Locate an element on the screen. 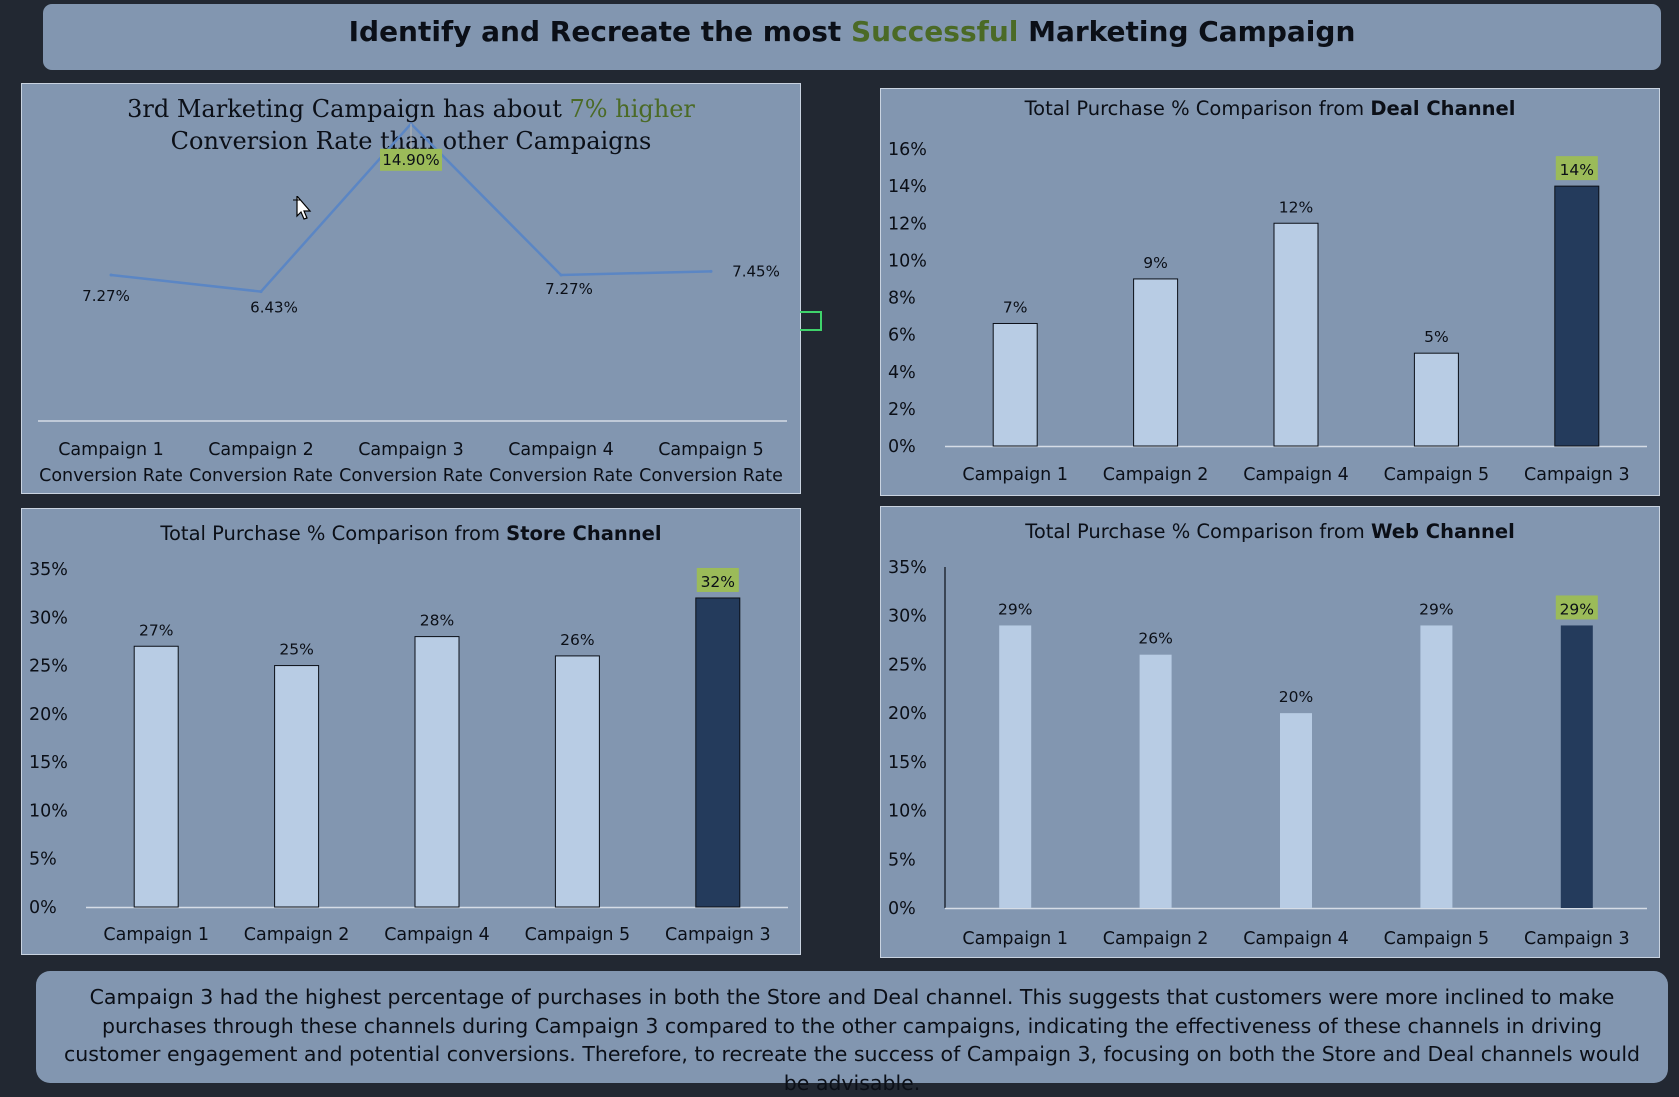  data-label: 7.45% is located at coordinates (756, 271).